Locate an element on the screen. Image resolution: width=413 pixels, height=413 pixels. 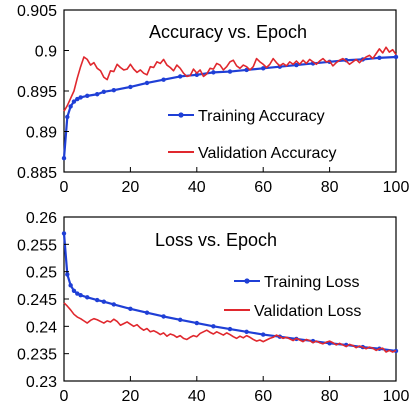
y-tick-label: 0.245 is located at coordinates (37, 300).